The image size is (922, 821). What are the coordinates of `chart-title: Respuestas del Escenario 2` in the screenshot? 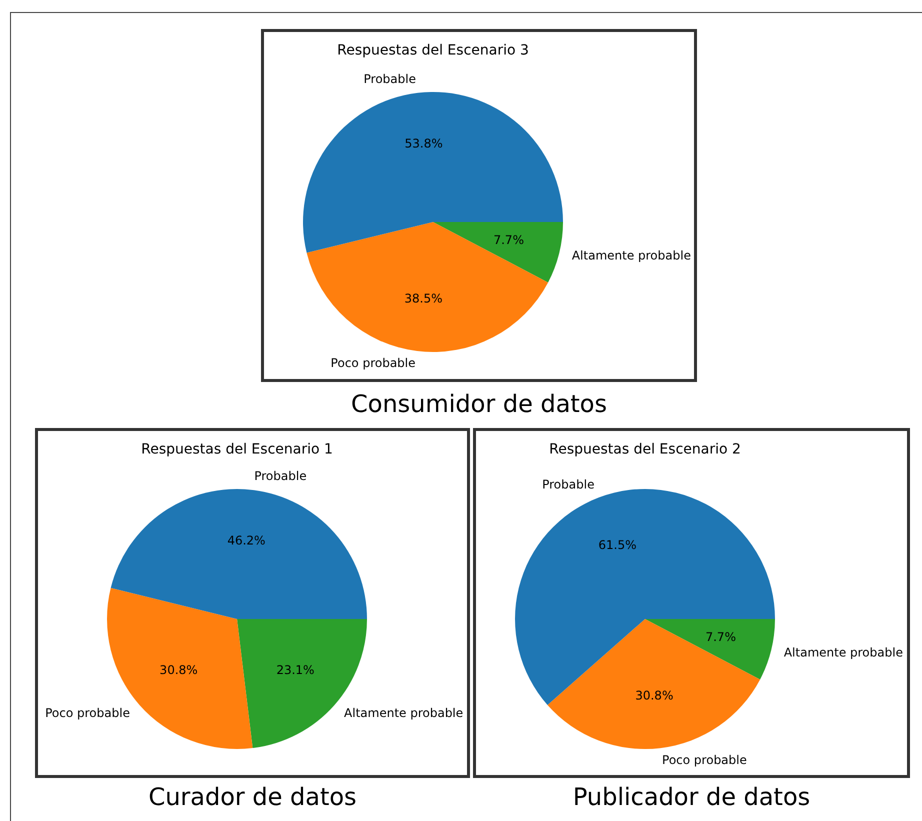 It's located at (645, 450).